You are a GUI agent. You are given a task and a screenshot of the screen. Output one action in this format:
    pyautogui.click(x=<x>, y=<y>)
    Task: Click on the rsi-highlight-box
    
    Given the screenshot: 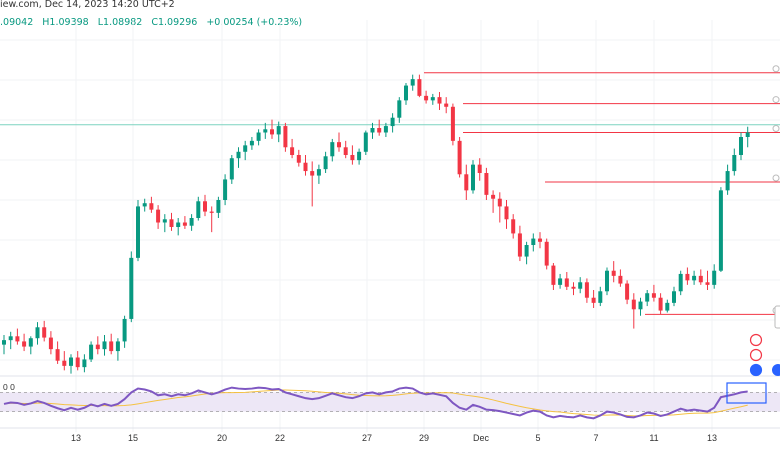 What is the action you would take?
    pyautogui.click(x=746, y=393)
    